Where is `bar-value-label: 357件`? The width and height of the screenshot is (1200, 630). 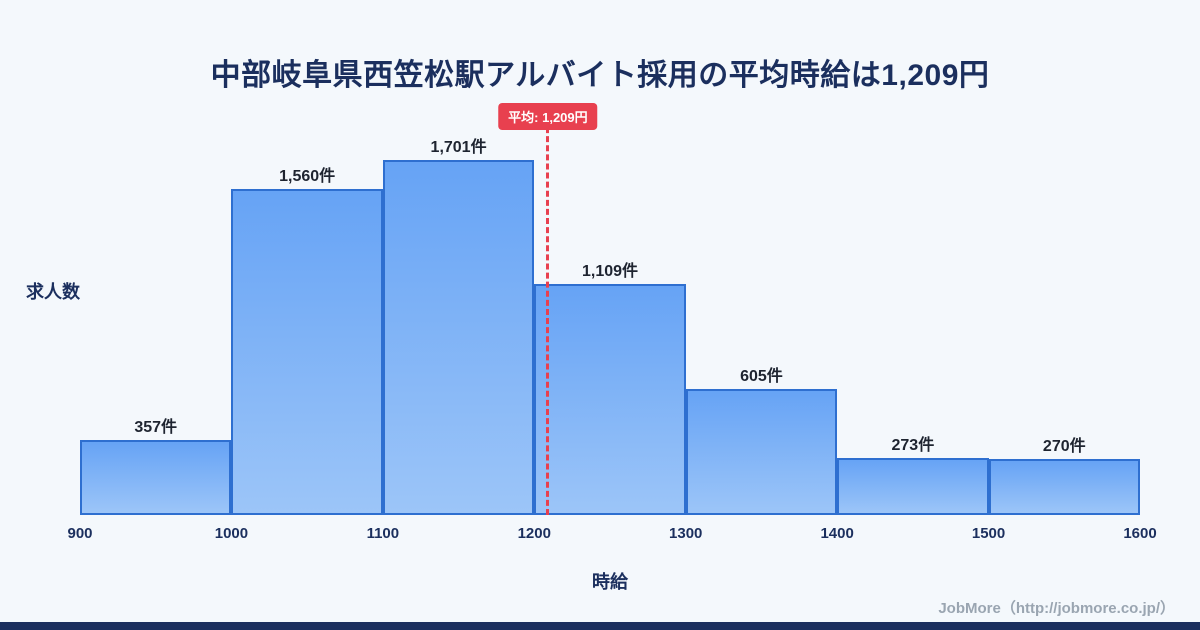 bar-value-label: 357件 is located at coordinates (156, 428).